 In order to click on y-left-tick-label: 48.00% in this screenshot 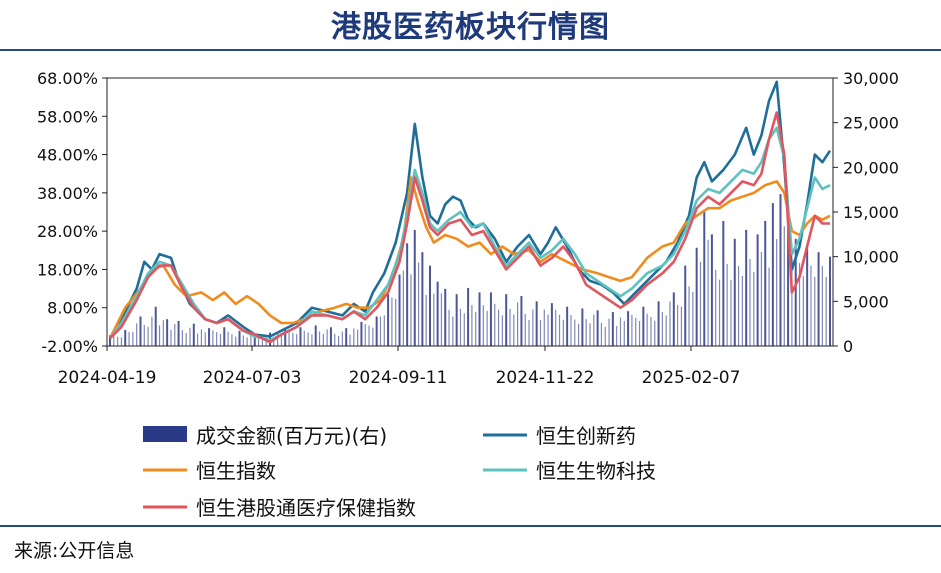, I will do `click(67, 155)`.